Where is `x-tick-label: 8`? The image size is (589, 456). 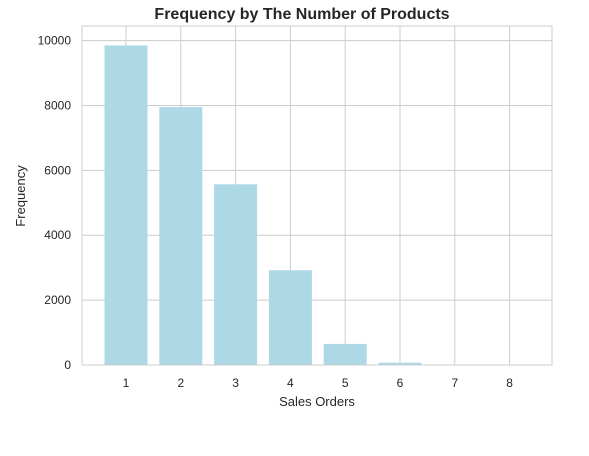
x-tick-label: 8 is located at coordinates (509, 383).